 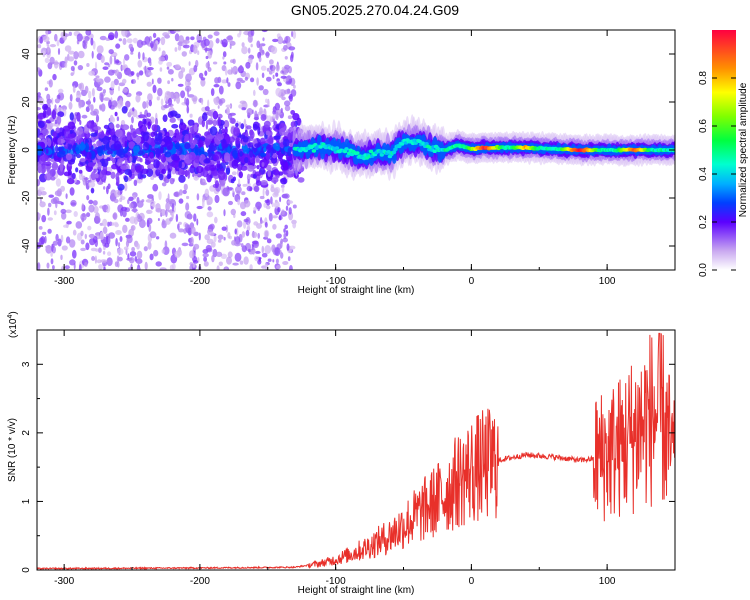 I want to click on snr-y-label: SNR (10 * v/v), so click(x=12, y=450).